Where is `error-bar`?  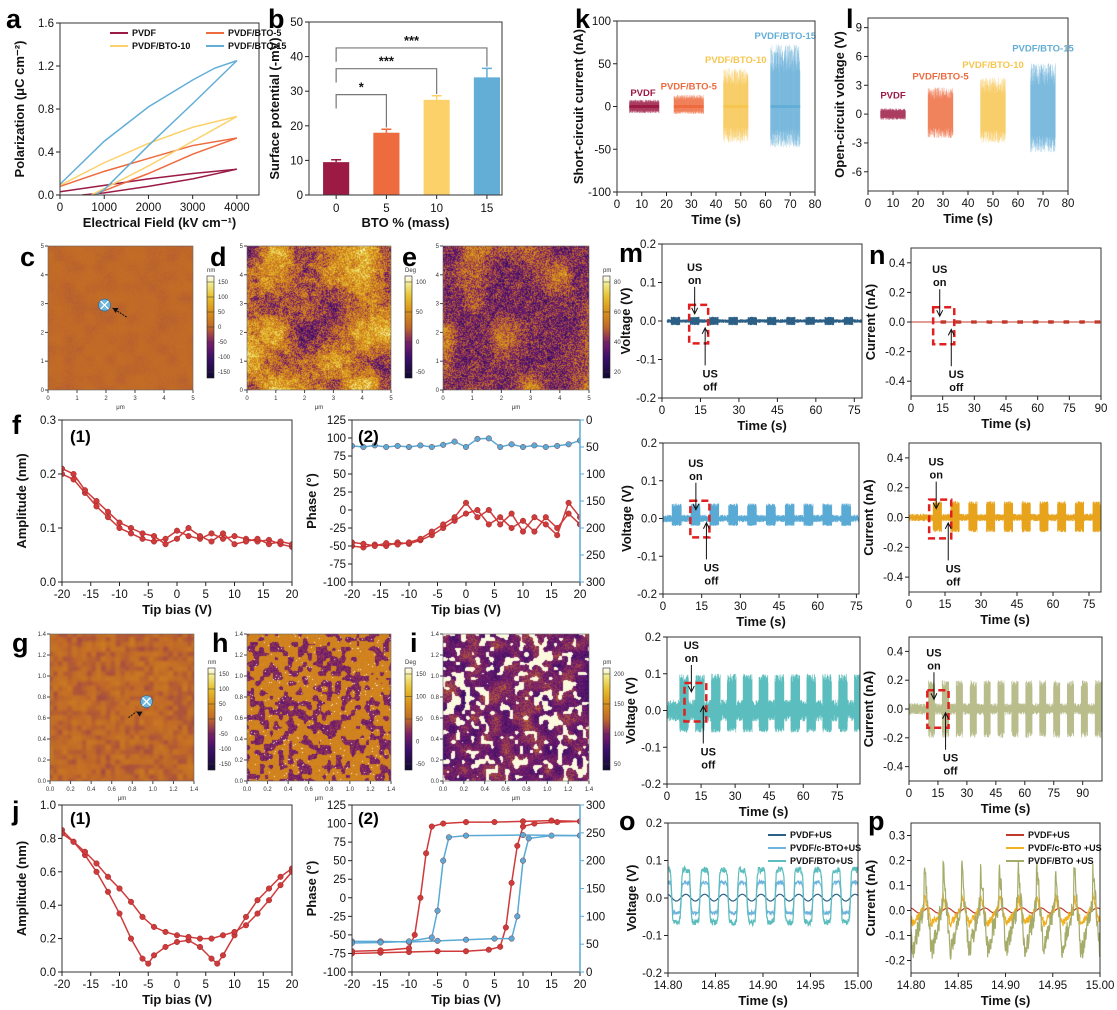 error-bar is located at coordinates (386, 130).